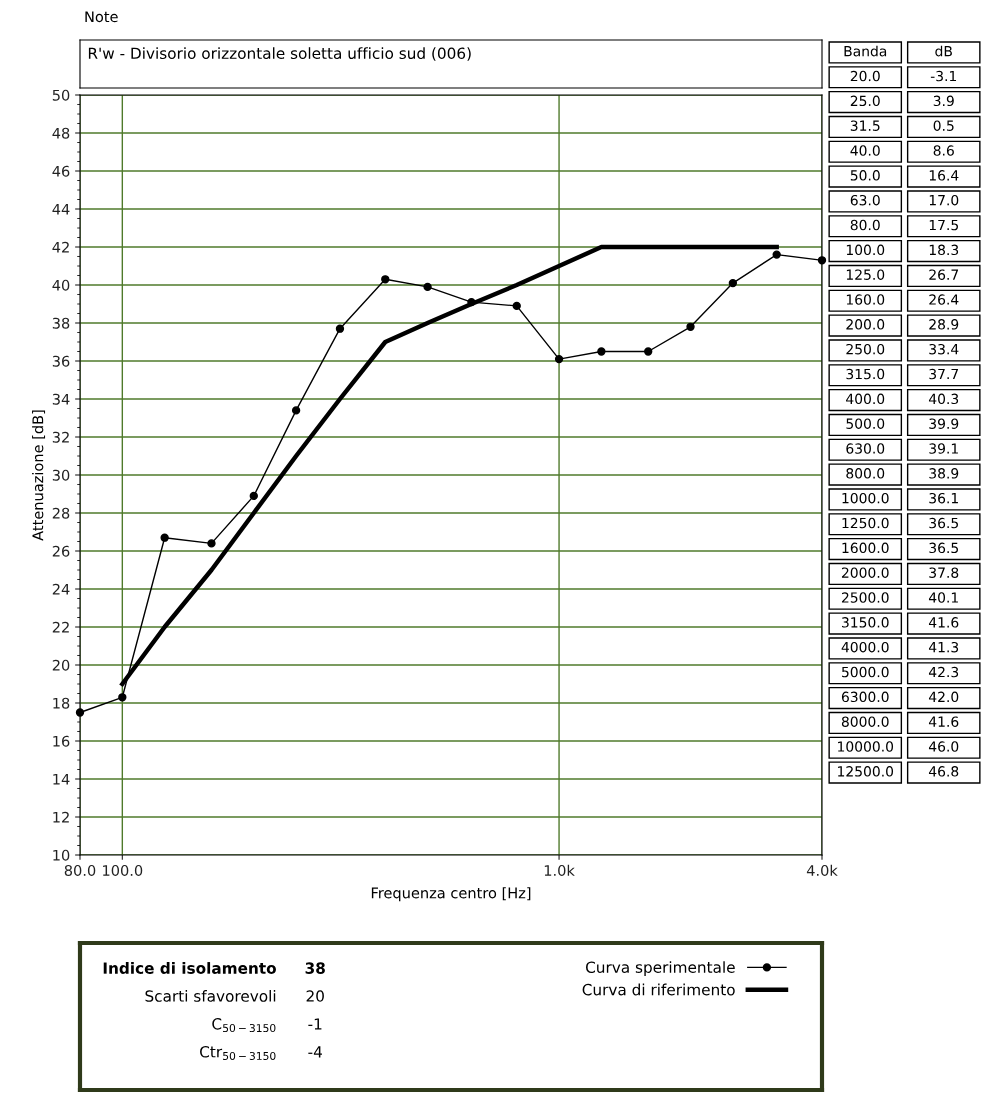  I want to click on text: 3.9, so click(943, 101).